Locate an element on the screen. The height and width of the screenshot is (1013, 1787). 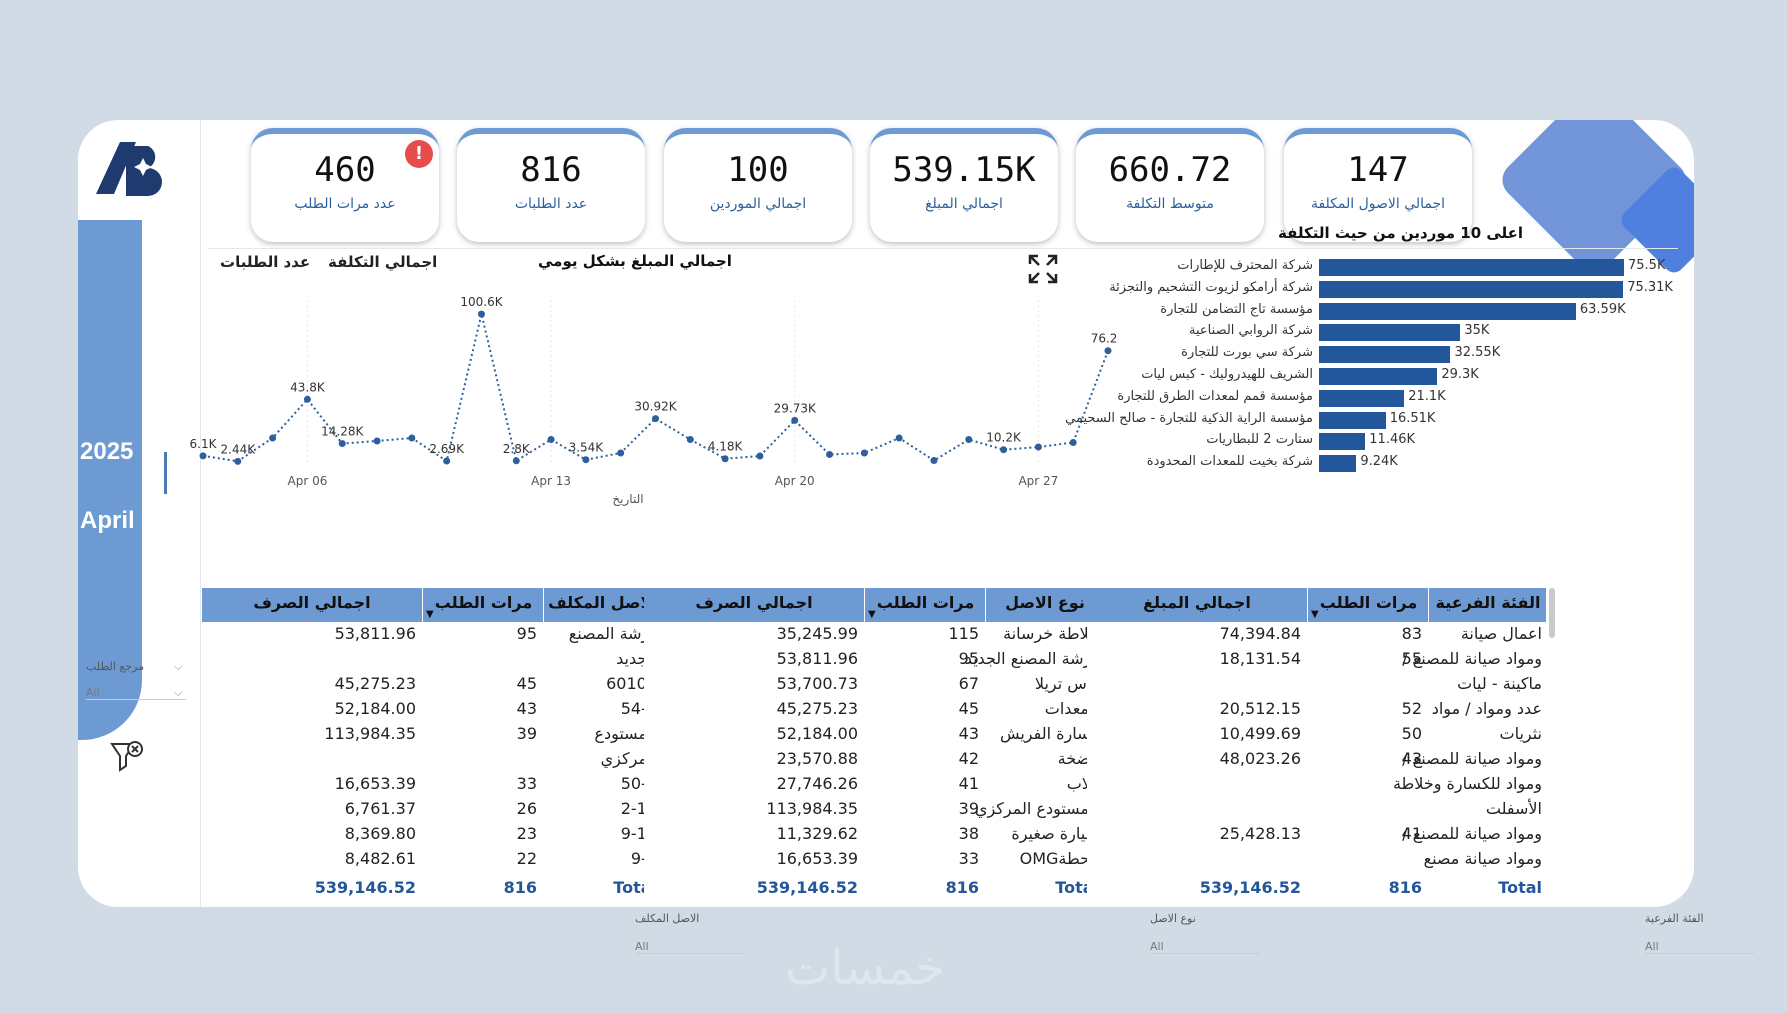
cell-count: 41 is located at coordinates (968, 783).